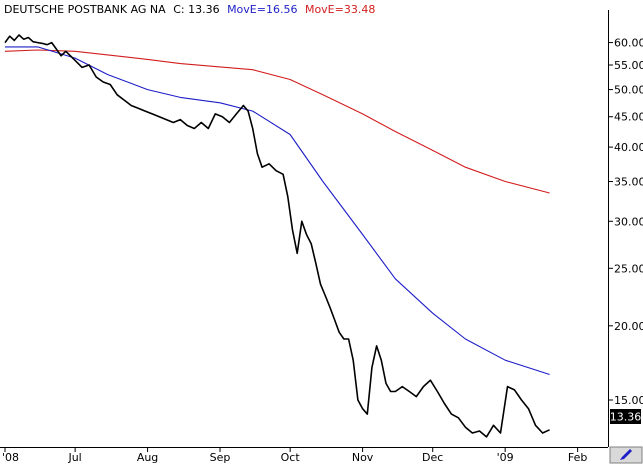  What do you see at coordinates (363, 457) in the screenshot?
I see `x-tick-label: Nov` at bounding box center [363, 457].